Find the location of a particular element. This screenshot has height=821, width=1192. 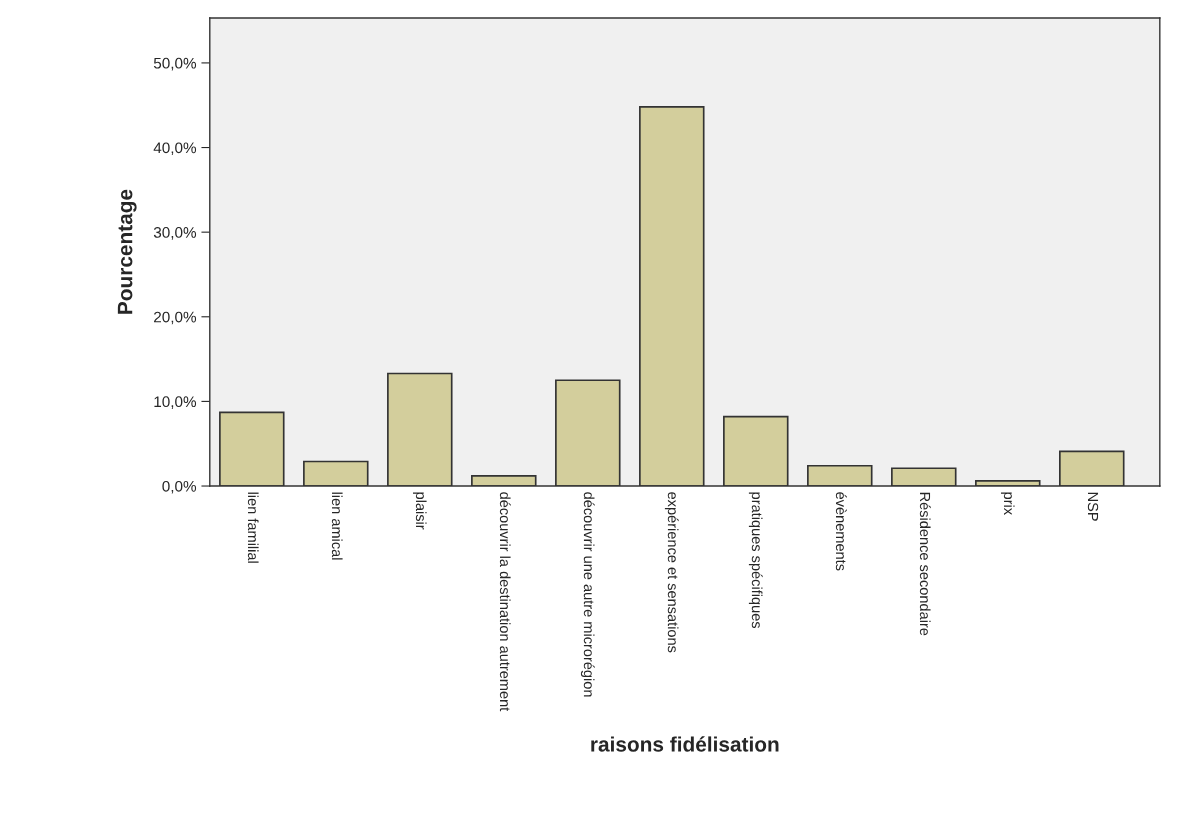

y-tick-label: 40,0% is located at coordinates (175, 149).